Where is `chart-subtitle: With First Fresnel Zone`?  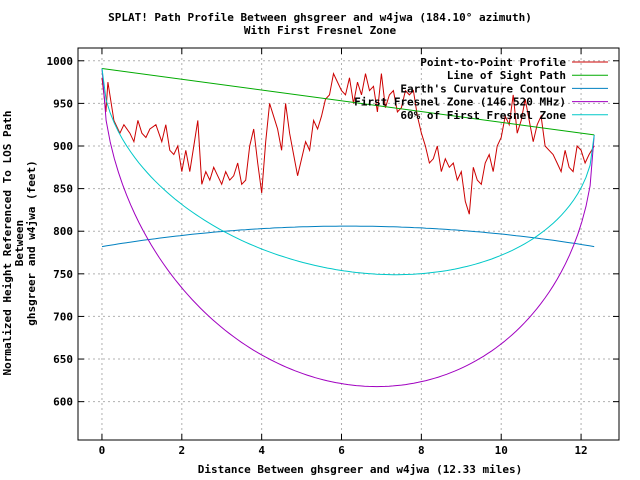 chart-subtitle: With First Fresnel Zone is located at coordinates (320, 30).